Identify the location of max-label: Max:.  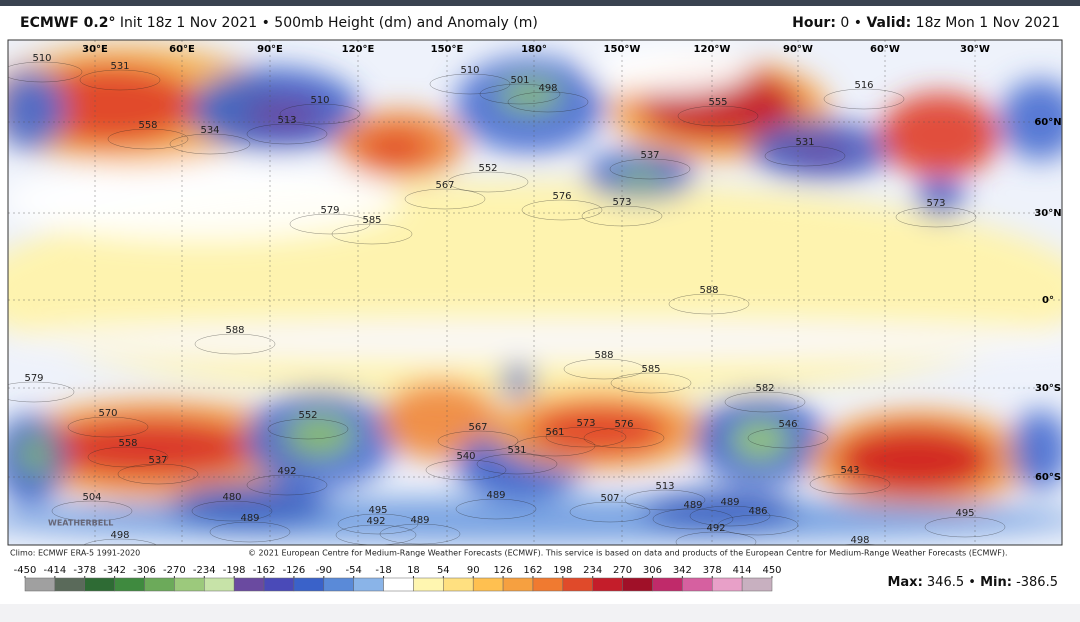
(904, 582).